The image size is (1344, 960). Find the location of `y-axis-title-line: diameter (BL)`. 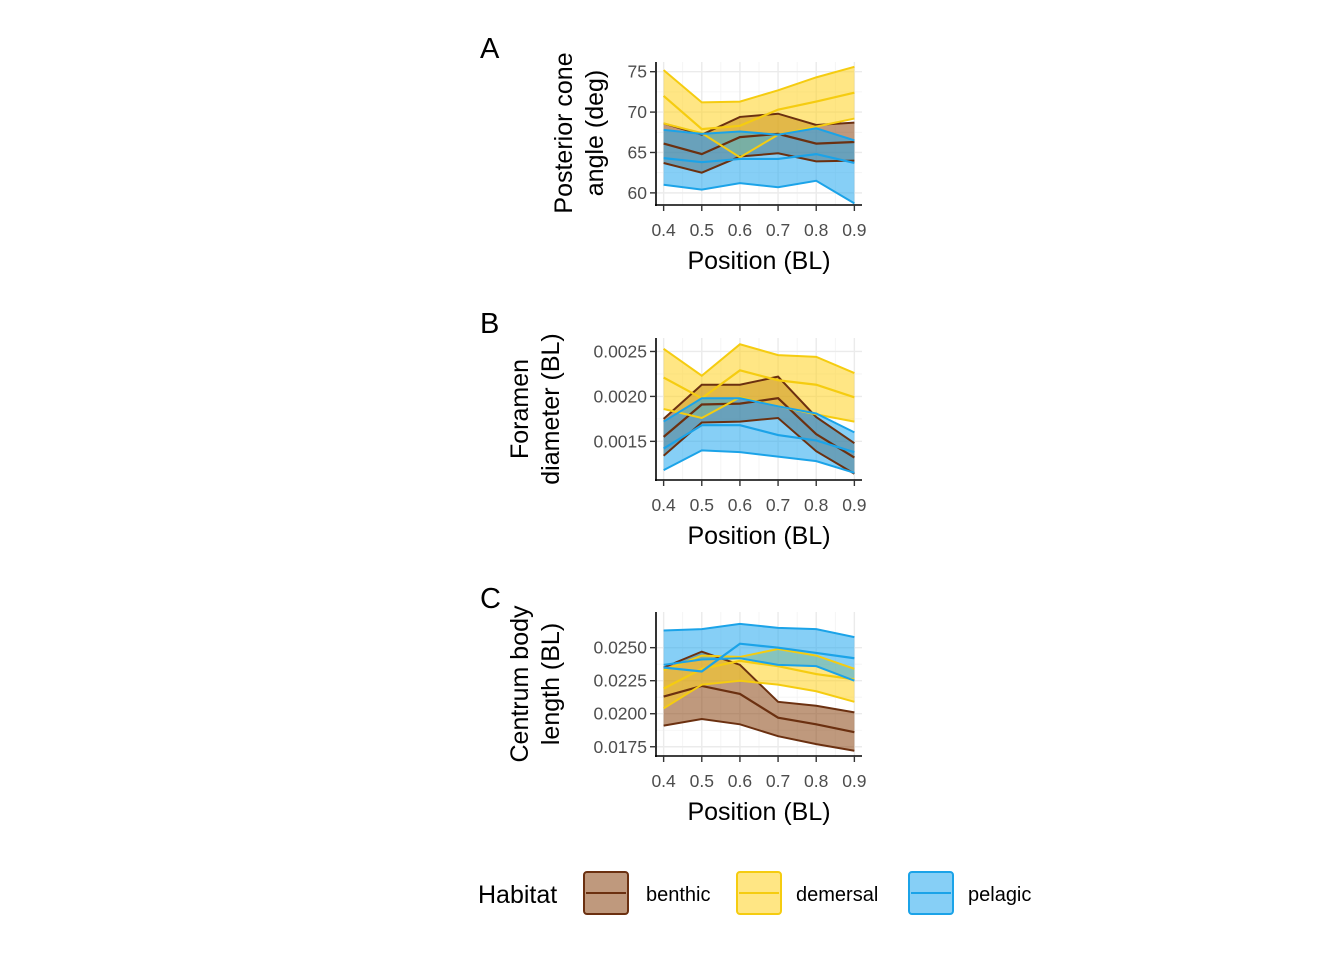

y-axis-title-line: diameter (BL) is located at coordinates (551, 408).